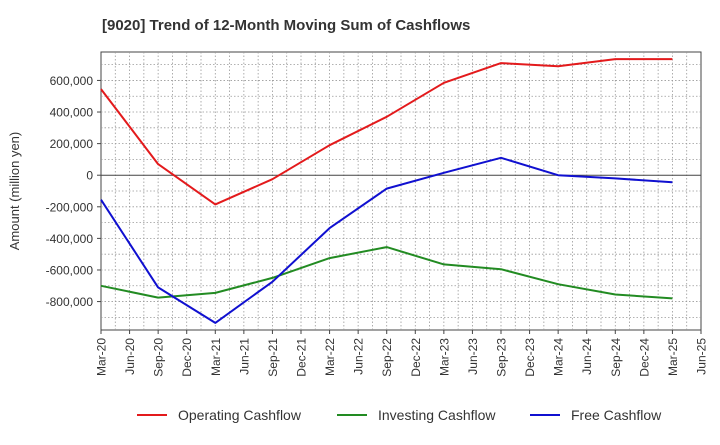 This screenshot has width=720, height=445. What do you see at coordinates (473, 356) in the screenshot?
I see `x-tick-label: Jun-23` at bounding box center [473, 356].